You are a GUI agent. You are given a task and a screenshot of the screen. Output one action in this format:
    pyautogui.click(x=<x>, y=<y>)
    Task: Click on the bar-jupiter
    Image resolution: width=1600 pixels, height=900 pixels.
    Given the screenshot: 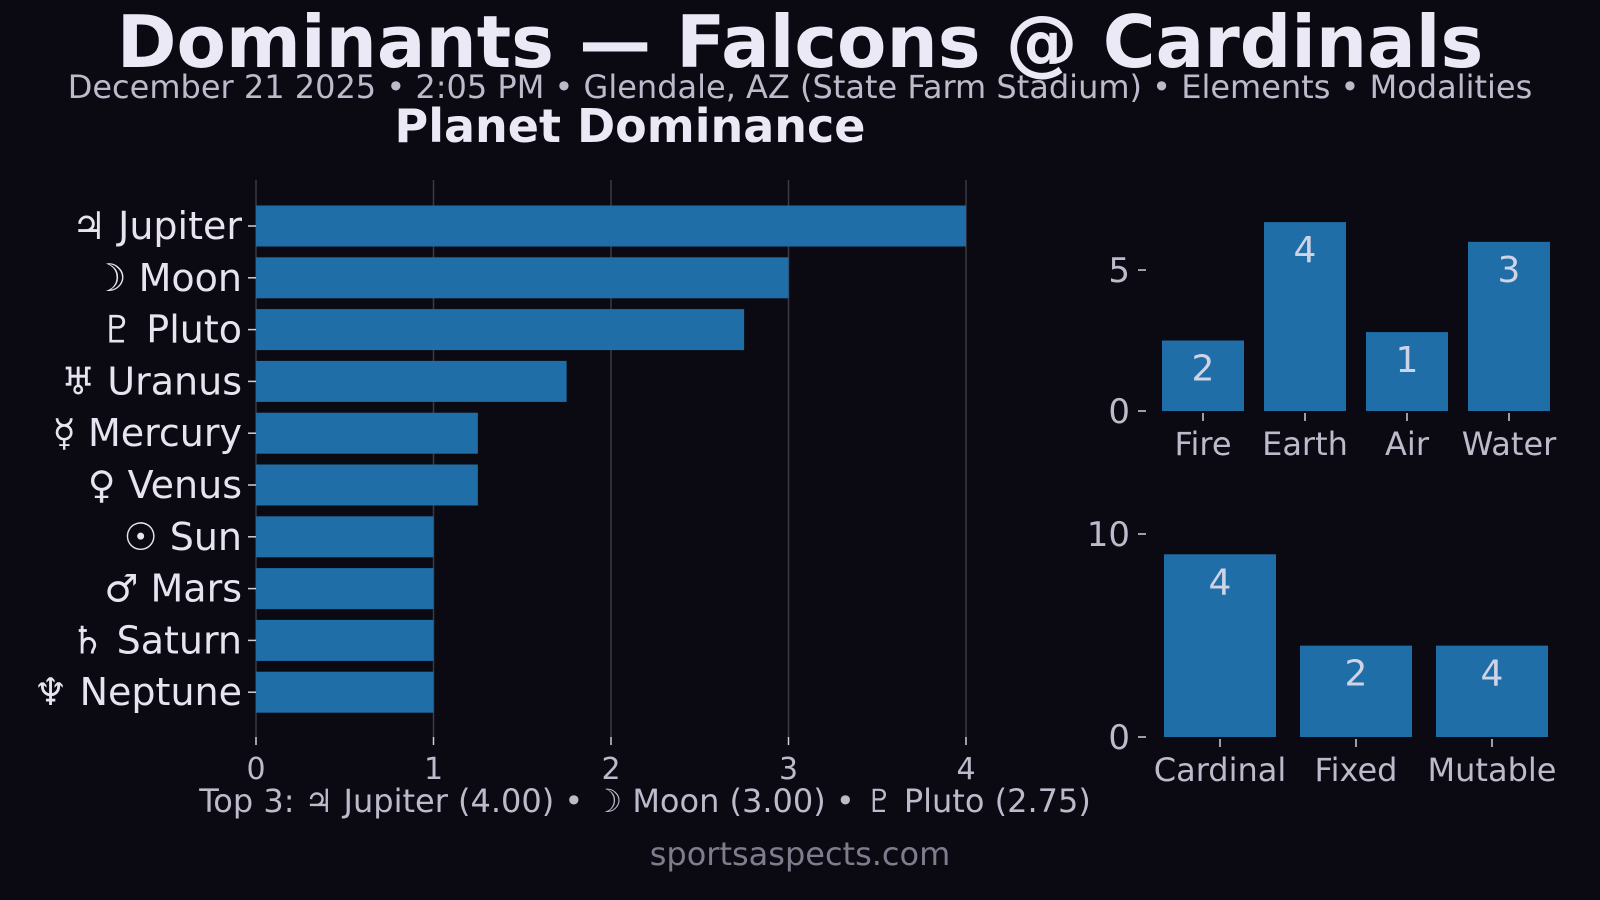 What is the action you would take?
    pyautogui.click(x=611, y=226)
    